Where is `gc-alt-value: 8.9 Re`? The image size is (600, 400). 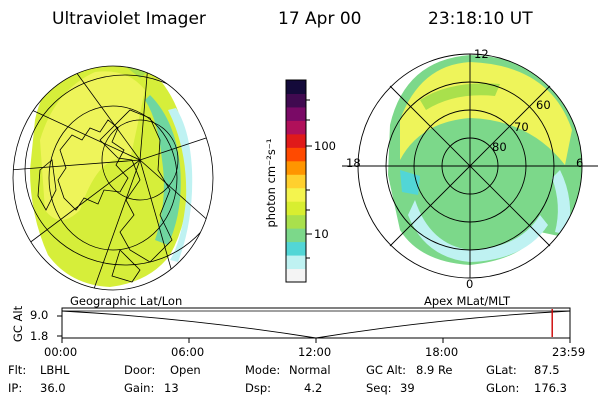 gc-alt-value: 8.9 Re is located at coordinates (434, 370).